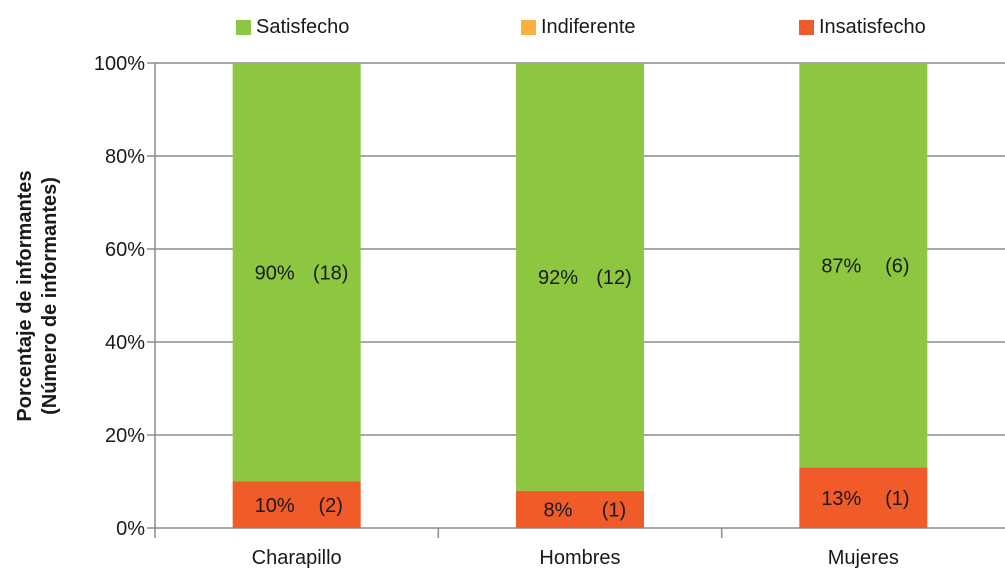 This screenshot has height=568, width=1005. Describe the element at coordinates (297, 557) in the screenshot. I see `x-tick-label: Charapillo` at that location.